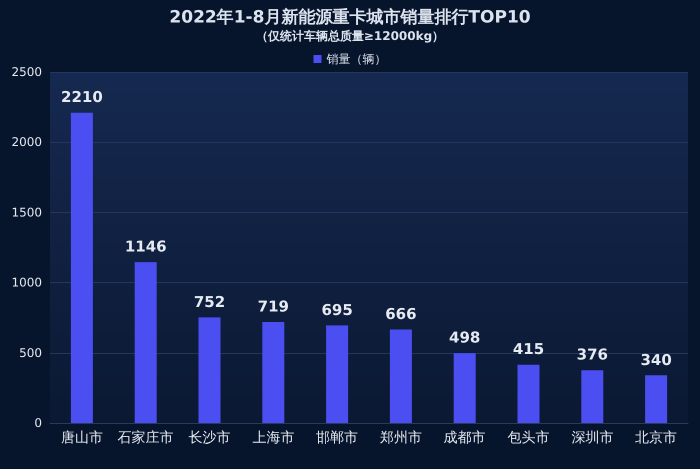  What do you see at coordinates (350, 18) in the screenshot?
I see `chart-title: 2022年1-8月新能源重卡城市销量排行TOP10` at bounding box center [350, 18].